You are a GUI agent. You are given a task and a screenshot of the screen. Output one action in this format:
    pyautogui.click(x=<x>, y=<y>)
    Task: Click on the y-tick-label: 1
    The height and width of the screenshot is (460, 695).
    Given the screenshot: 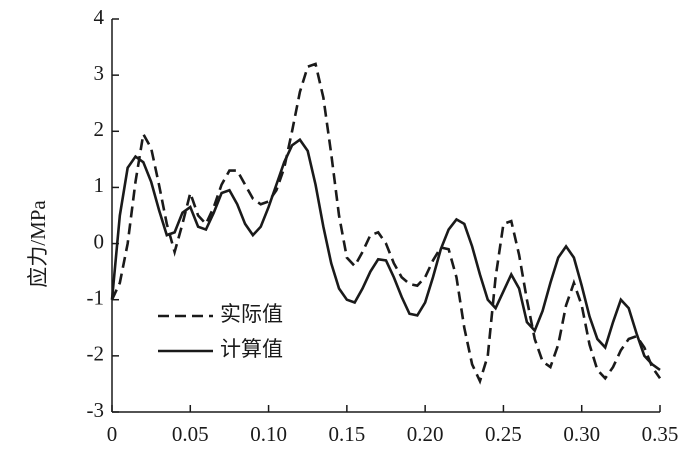 What is the action you would take?
    pyautogui.click(x=99, y=185)
    